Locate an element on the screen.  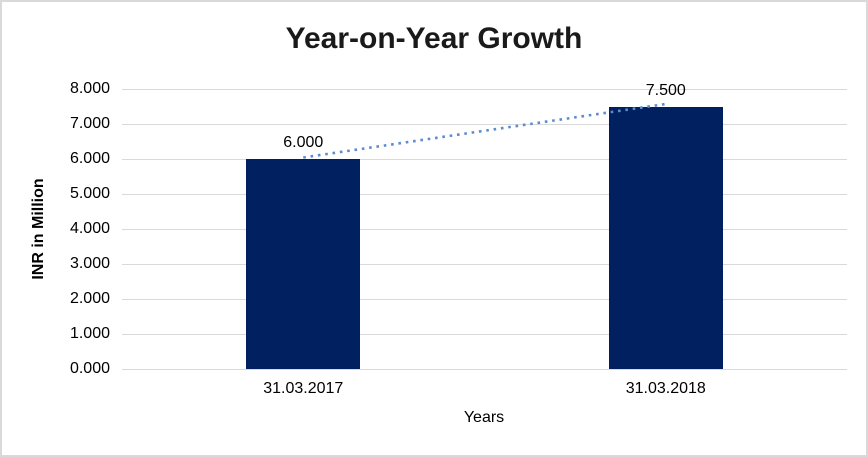
x-axis-tick-label: 31.03.2017 is located at coordinates (303, 388).